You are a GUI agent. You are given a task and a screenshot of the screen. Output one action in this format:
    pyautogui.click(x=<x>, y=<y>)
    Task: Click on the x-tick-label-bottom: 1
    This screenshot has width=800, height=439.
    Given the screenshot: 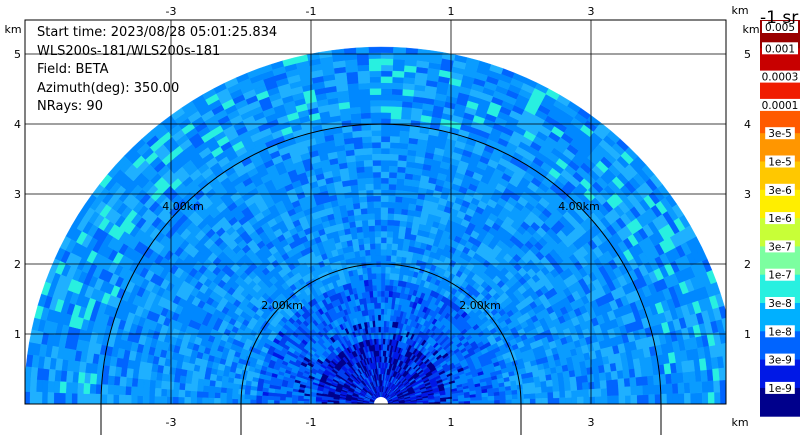 What is the action you would take?
    pyautogui.click(x=451, y=422)
    